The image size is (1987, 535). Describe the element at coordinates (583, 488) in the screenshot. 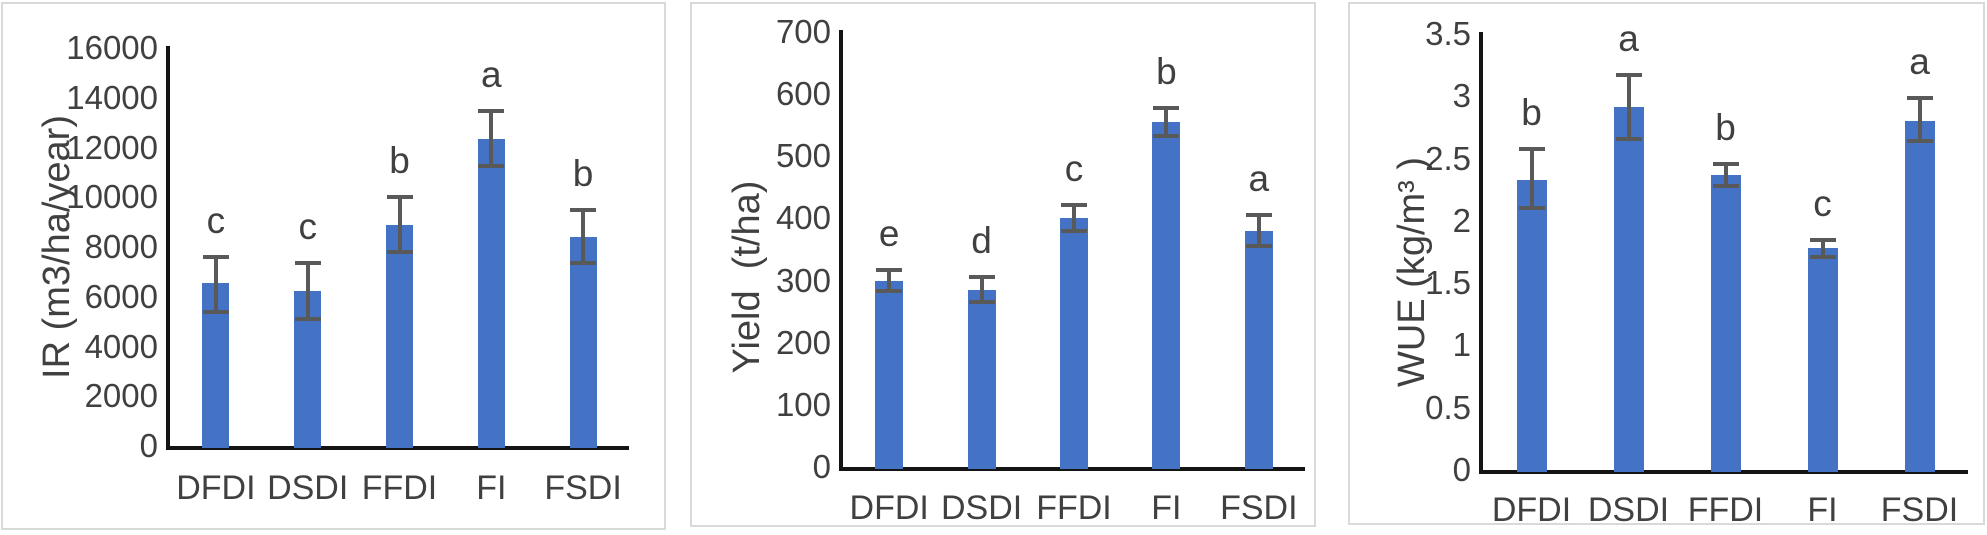

I see `x-tick-label: FSDI` at that location.